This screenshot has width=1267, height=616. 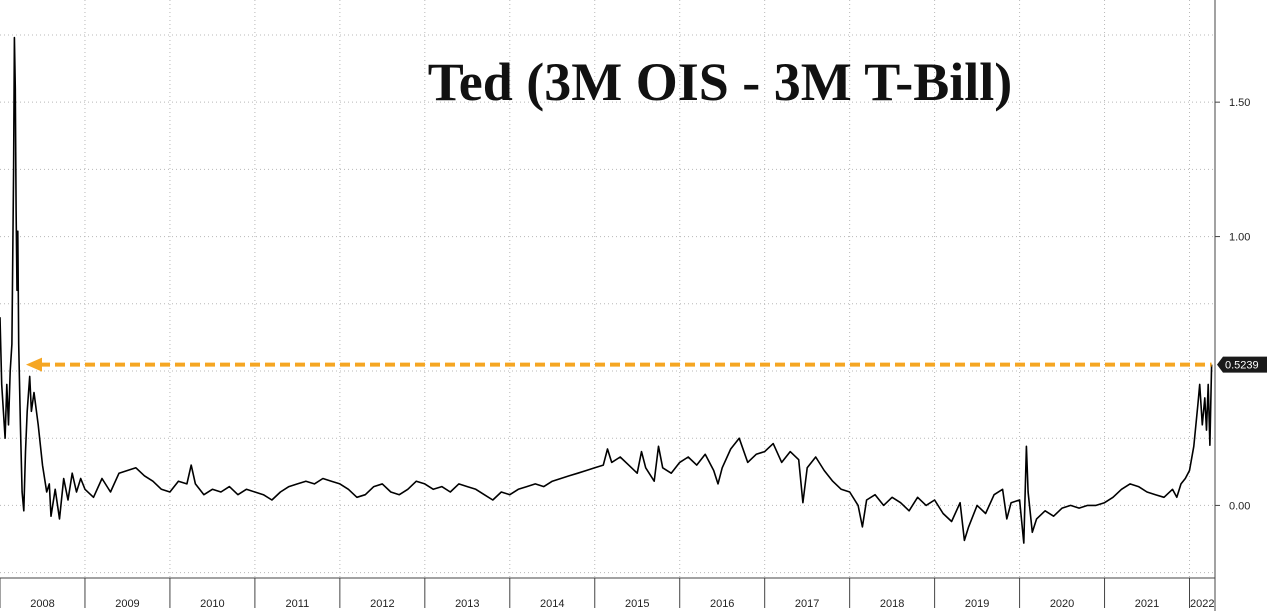 I want to click on y-tick-label: 1.00, so click(x=1239, y=238).